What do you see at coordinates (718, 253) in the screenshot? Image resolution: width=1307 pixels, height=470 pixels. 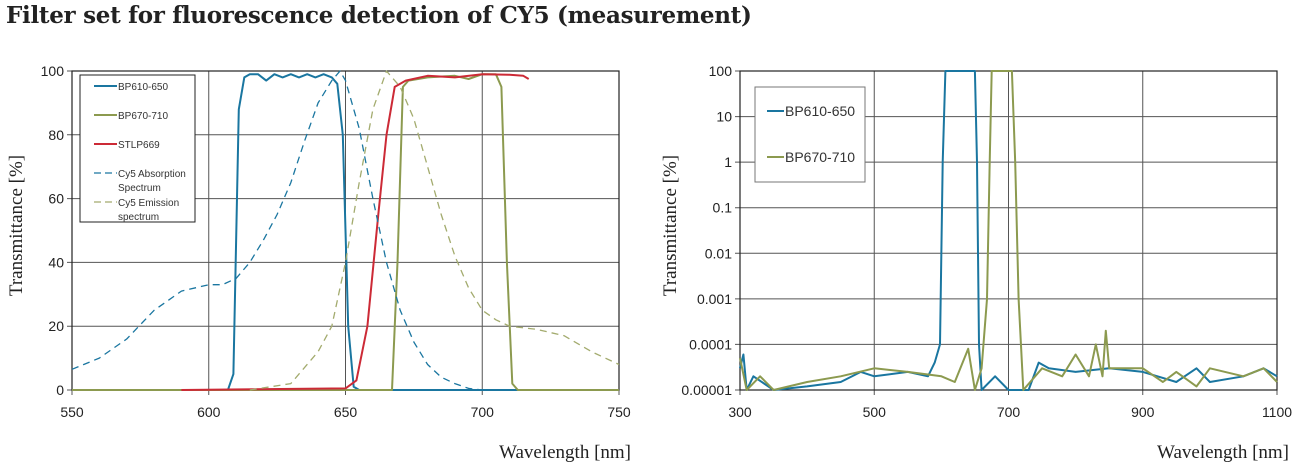 I see `y-tick-label: 0.01` at bounding box center [718, 253].